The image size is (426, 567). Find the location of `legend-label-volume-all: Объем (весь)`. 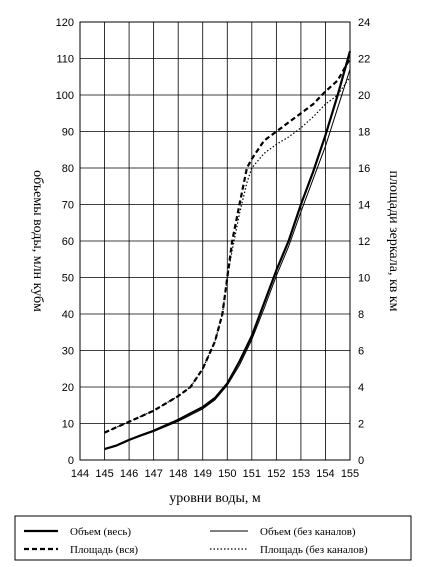

legend-label-volume-all: Объем (весь) is located at coordinates (100, 532).